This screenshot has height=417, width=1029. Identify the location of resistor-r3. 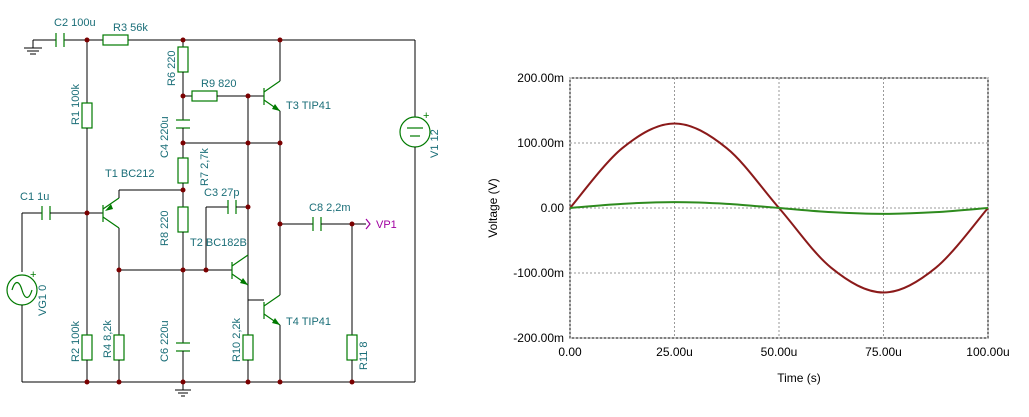
(115, 40).